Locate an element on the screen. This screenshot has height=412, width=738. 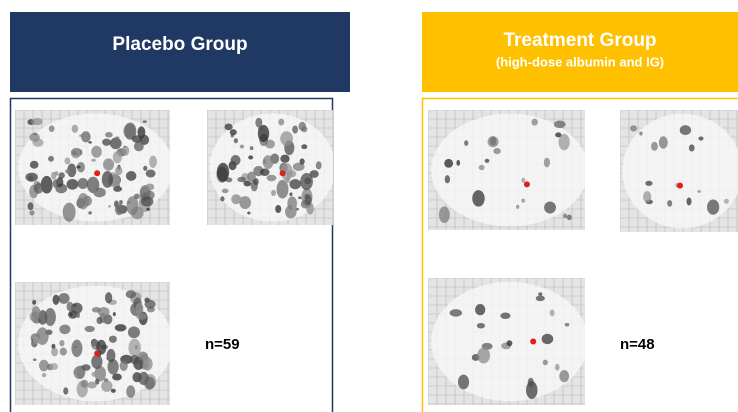
treatment-header is located at coordinates (580, 52).